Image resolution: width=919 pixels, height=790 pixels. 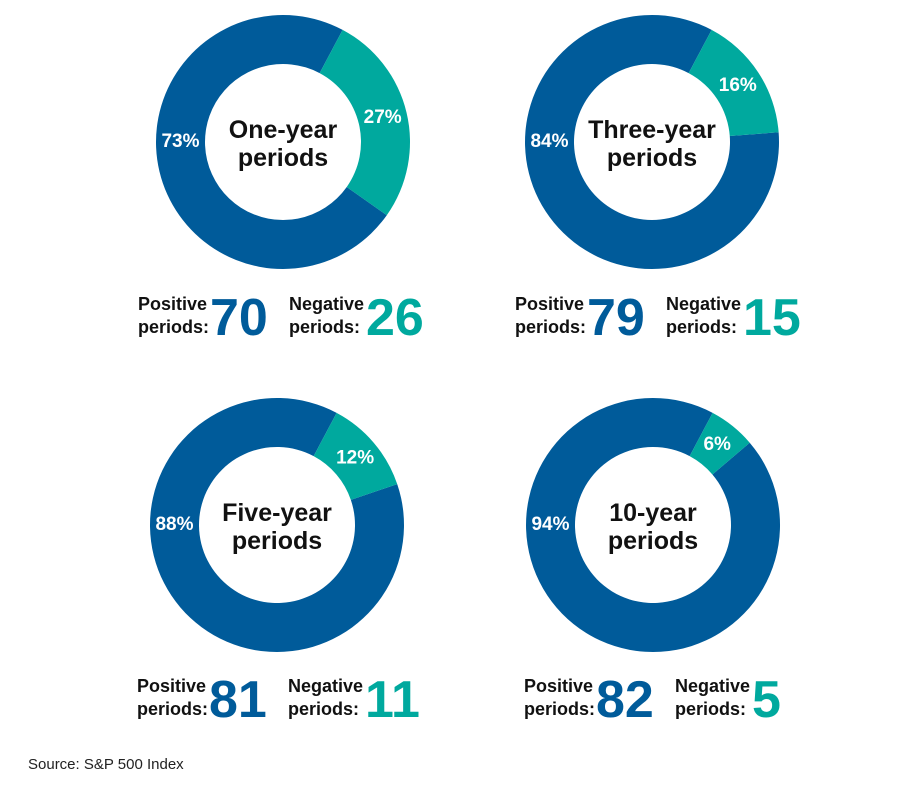 I want to click on negative-periods-value: 11, so click(x=392, y=700).